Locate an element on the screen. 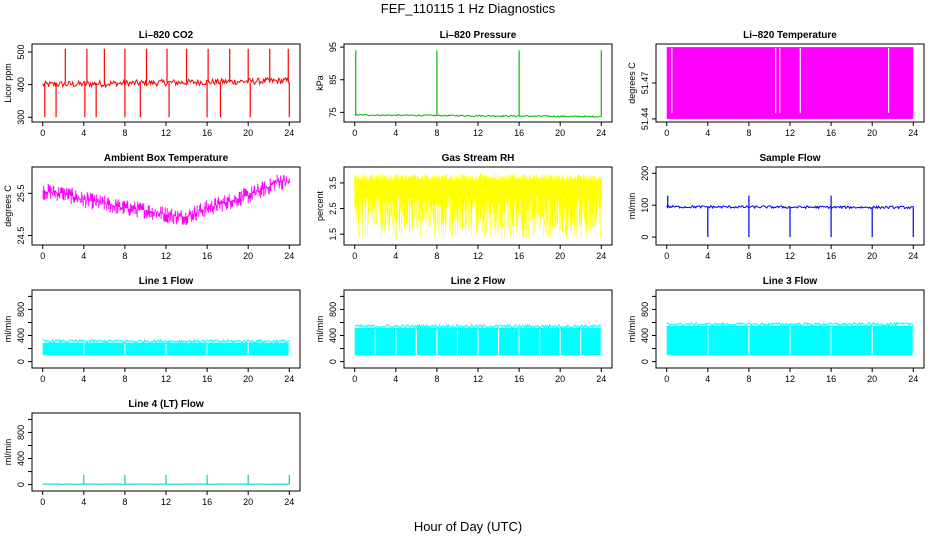 The height and width of the screenshot is (540, 936). panel-5: Gas Stream RH percent 0 4 8 12 16 20 24 1.5 2.5 3.5 is located at coordinates (464, 207).